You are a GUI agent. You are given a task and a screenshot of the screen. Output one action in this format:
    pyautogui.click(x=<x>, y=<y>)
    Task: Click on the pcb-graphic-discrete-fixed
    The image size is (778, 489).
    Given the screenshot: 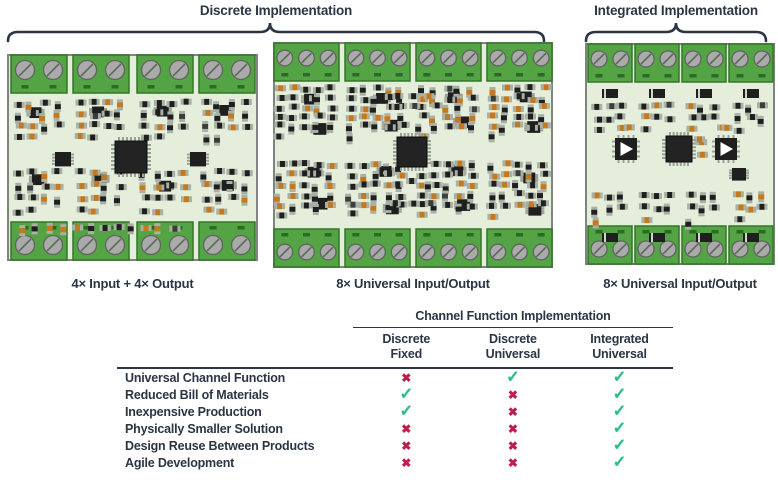 What is the action you would take?
    pyautogui.click(x=132, y=157)
    